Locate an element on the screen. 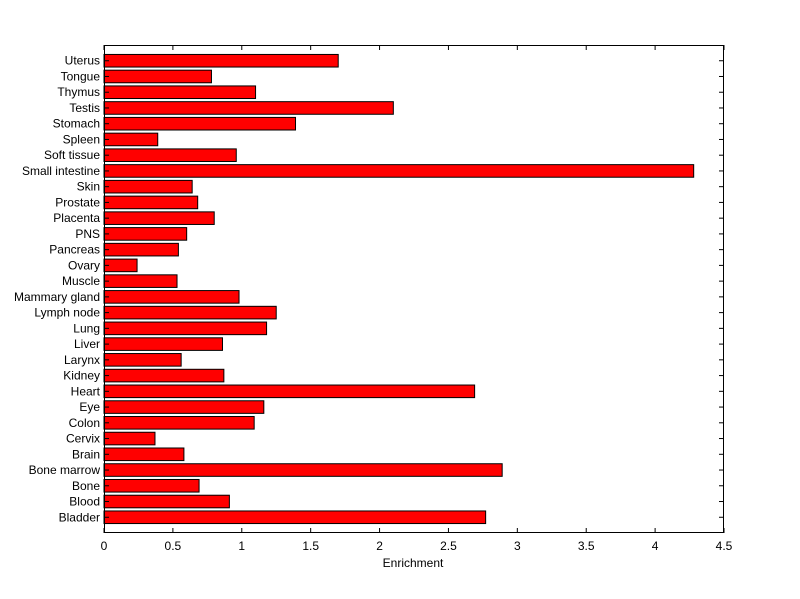 The width and height of the screenshot is (800, 599). category-label: PNS is located at coordinates (87, 234).